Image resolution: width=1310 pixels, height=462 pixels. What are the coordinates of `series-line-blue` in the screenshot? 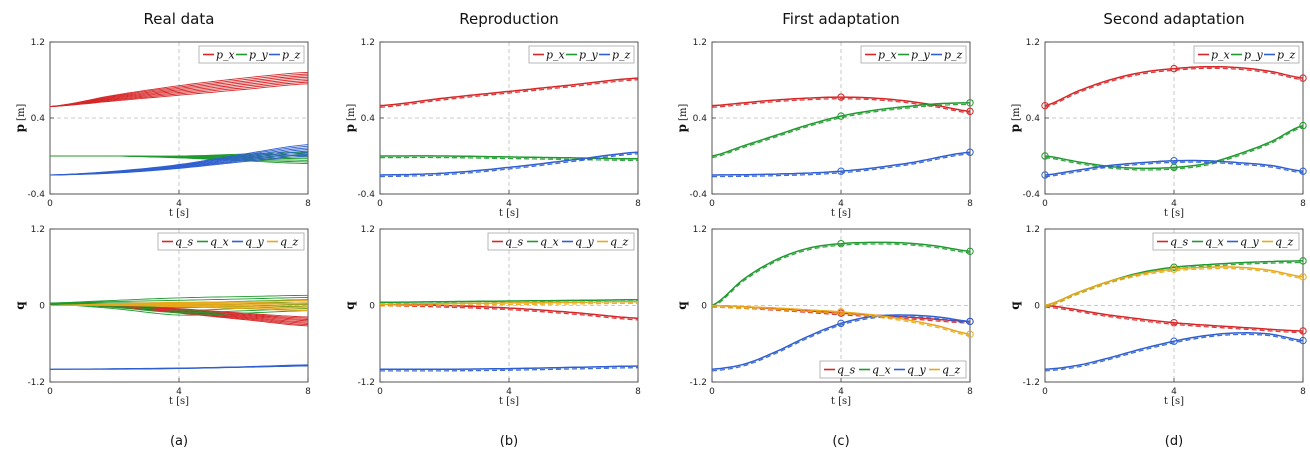 It's located at (1174, 351).